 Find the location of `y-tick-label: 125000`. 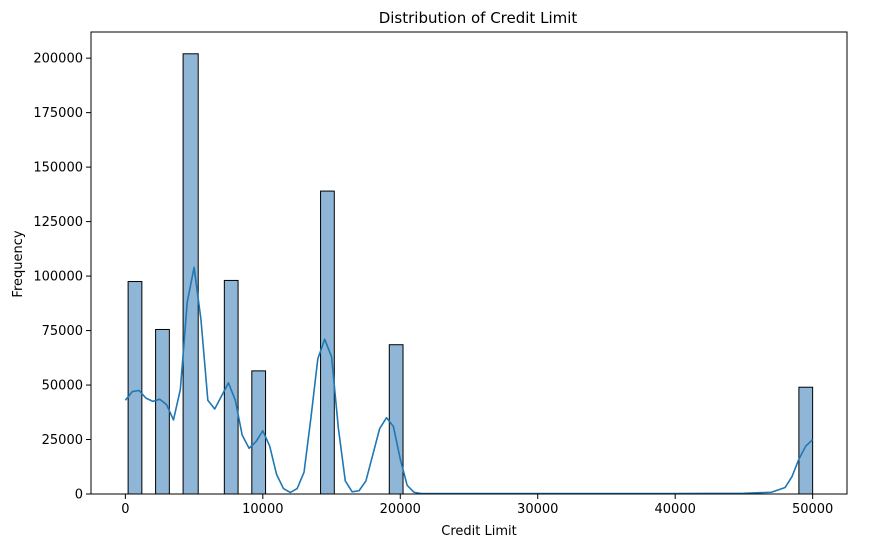

y-tick-label: 125000 is located at coordinates (58, 222).